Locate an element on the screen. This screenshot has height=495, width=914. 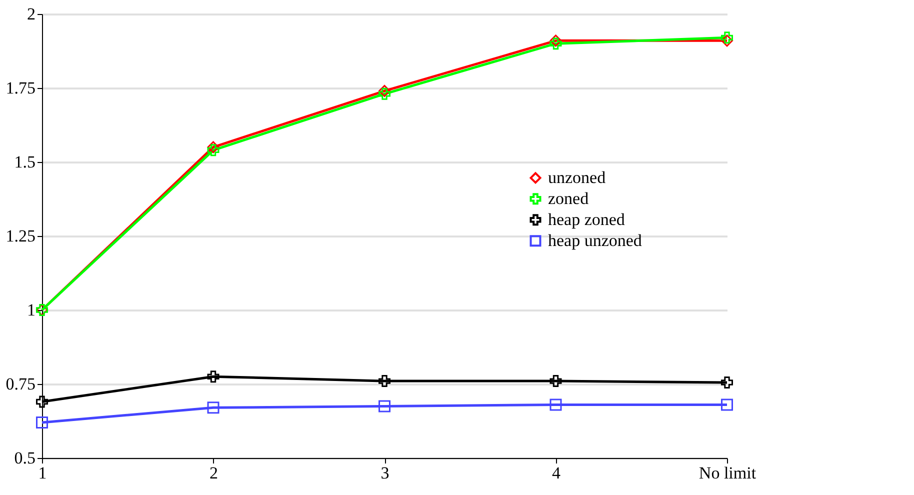
y-tick-label: 2 is located at coordinates (31, 14).